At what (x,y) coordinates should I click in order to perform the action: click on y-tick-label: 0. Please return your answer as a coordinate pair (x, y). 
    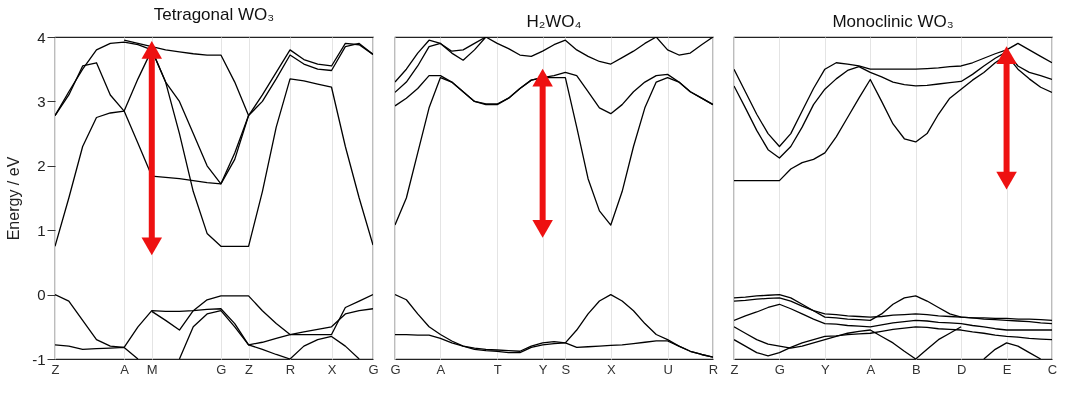
    Looking at the image, I should click on (41, 295).